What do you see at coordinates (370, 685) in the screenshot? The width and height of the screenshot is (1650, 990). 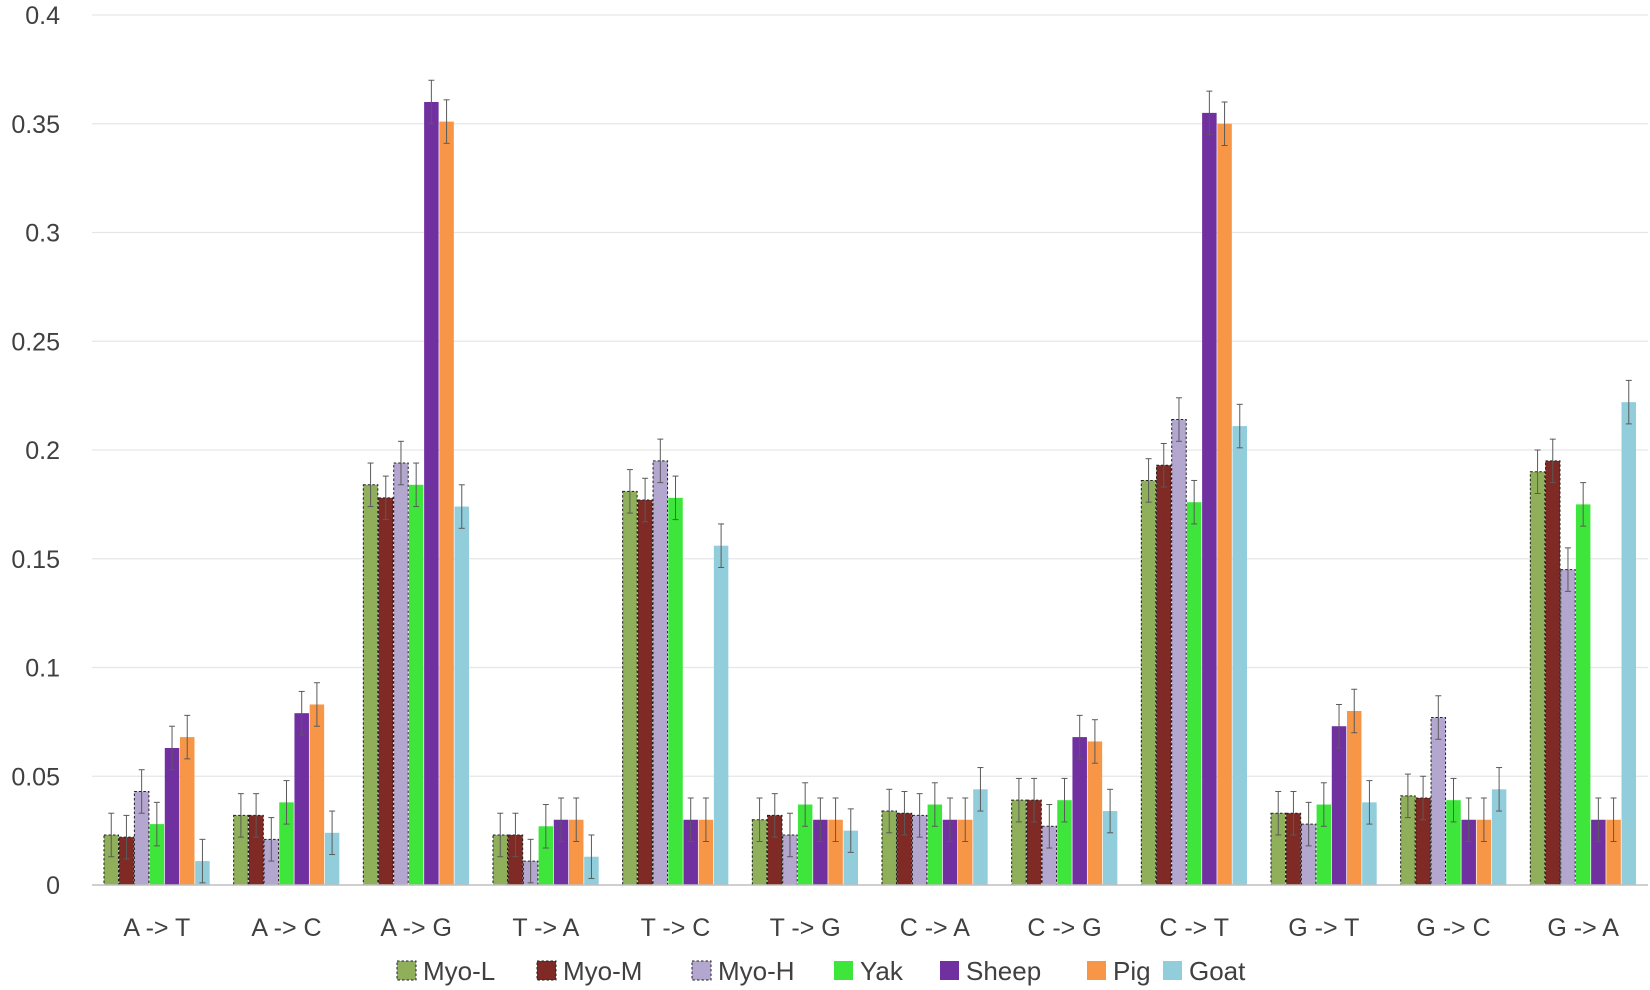 I see `bar-myo-l-a-g` at bounding box center [370, 685].